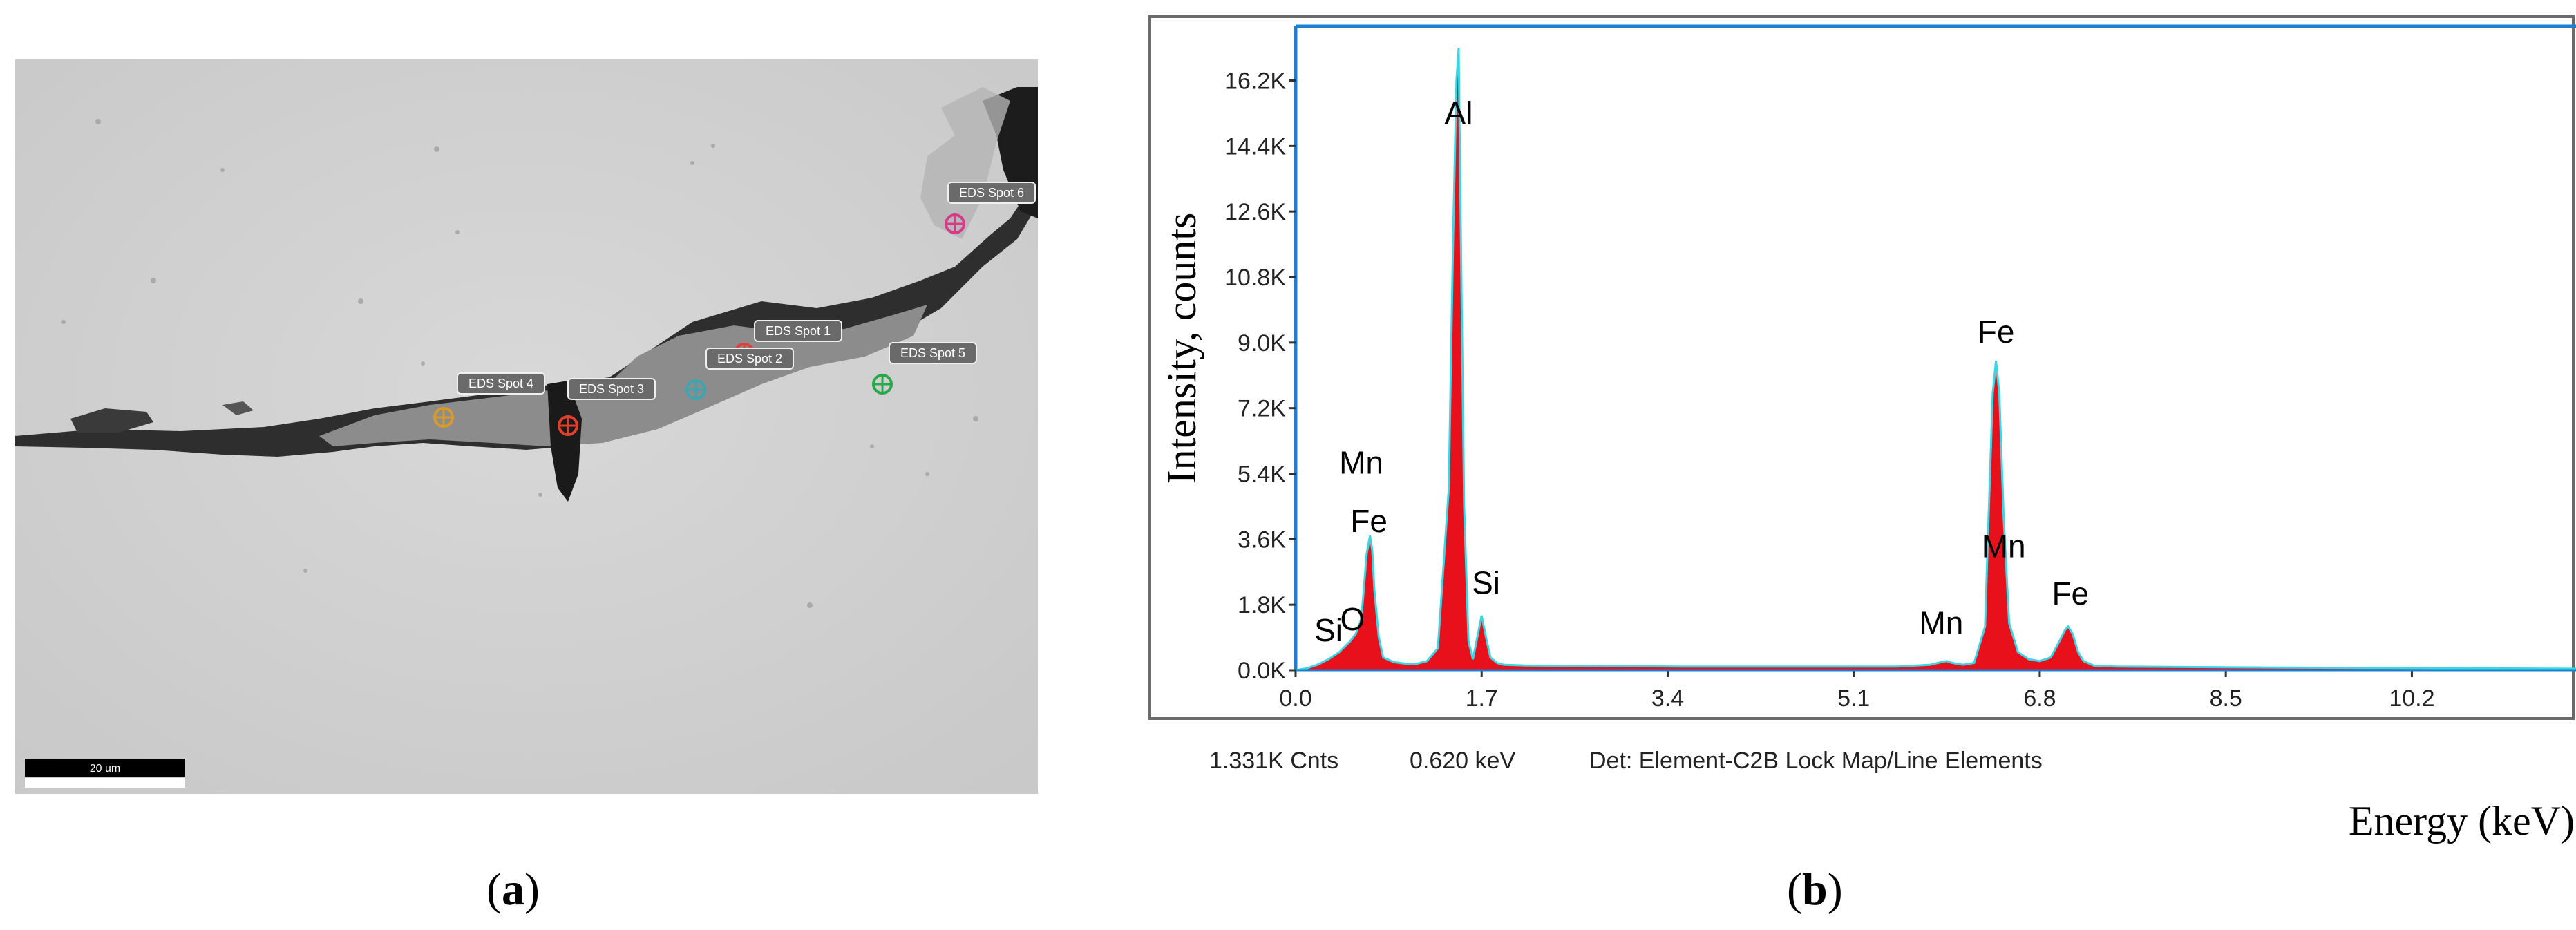  What do you see at coordinates (1262, 539) in the screenshot?
I see `y-tick-label: 3.6K` at bounding box center [1262, 539].